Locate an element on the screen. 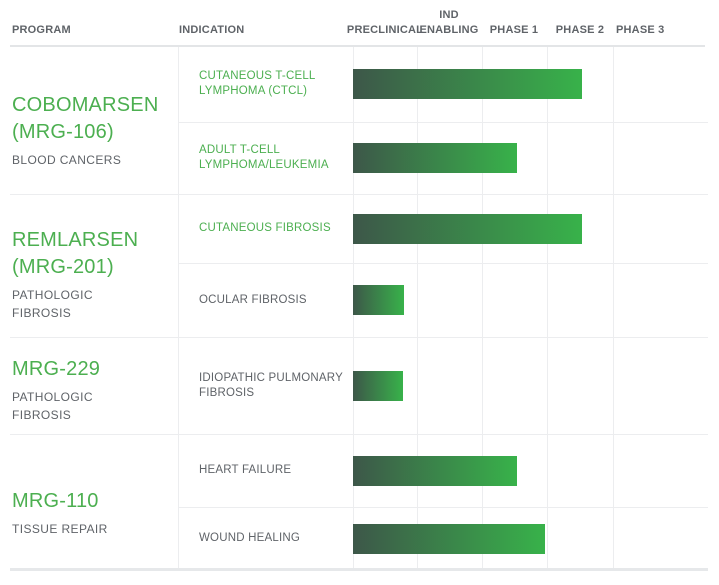 This screenshot has width=719, height=585. indication-ipf: IDIOPATHIC PULMONARY FIBROSIS is located at coordinates (271, 385).